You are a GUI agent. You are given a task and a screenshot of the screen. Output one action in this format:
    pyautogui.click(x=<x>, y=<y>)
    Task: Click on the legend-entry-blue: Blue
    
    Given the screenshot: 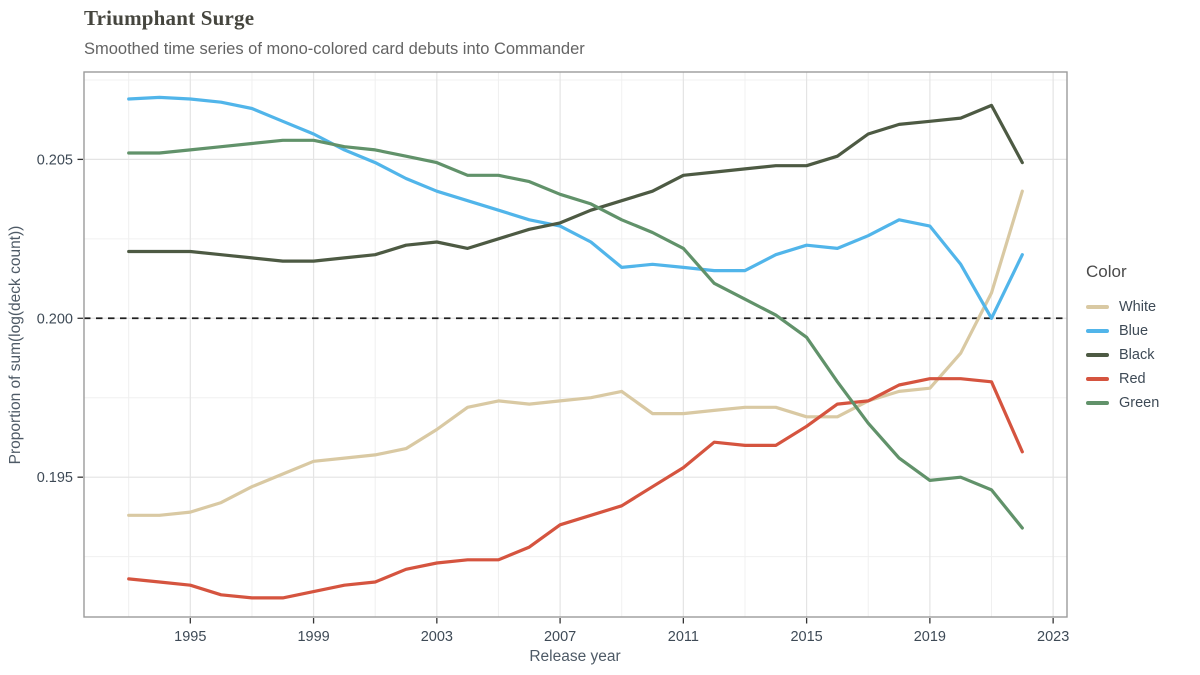 What is the action you would take?
    pyautogui.click(x=1122, y=331)
    